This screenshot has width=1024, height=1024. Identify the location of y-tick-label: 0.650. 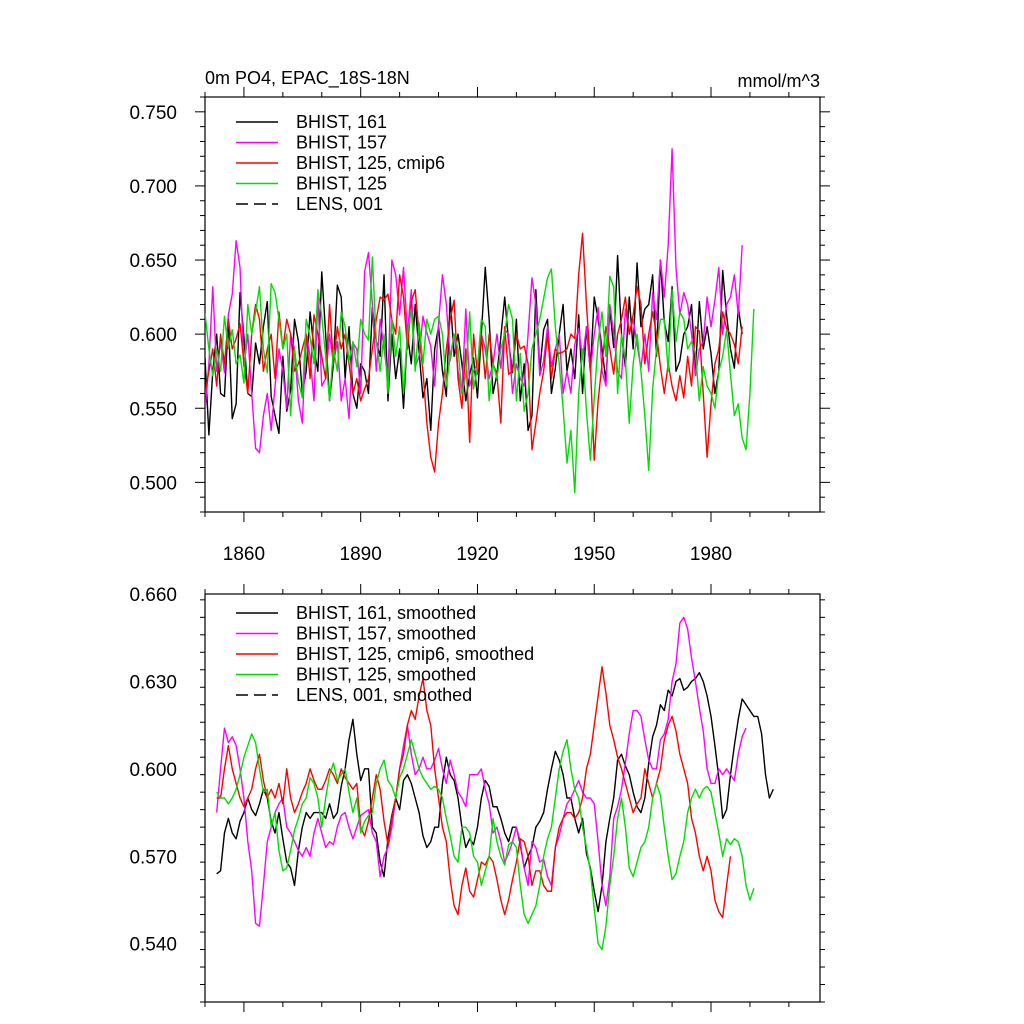
(153, 261).